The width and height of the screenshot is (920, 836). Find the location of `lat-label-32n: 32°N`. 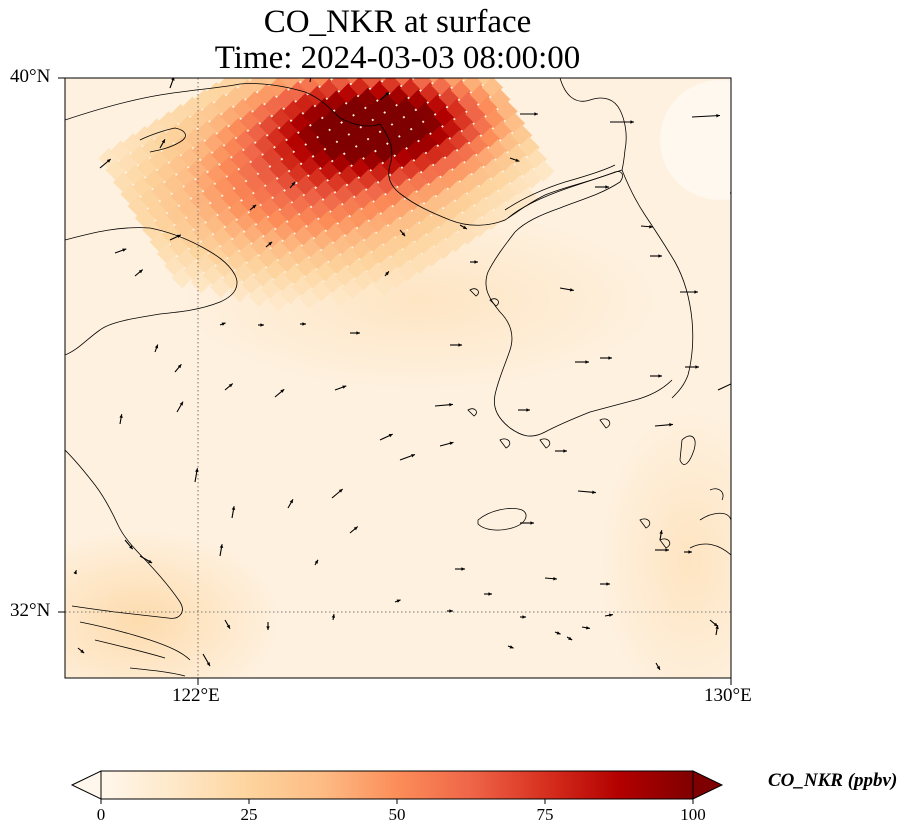

lat-label-32n: 32°N is located at coordinates (30, 610).